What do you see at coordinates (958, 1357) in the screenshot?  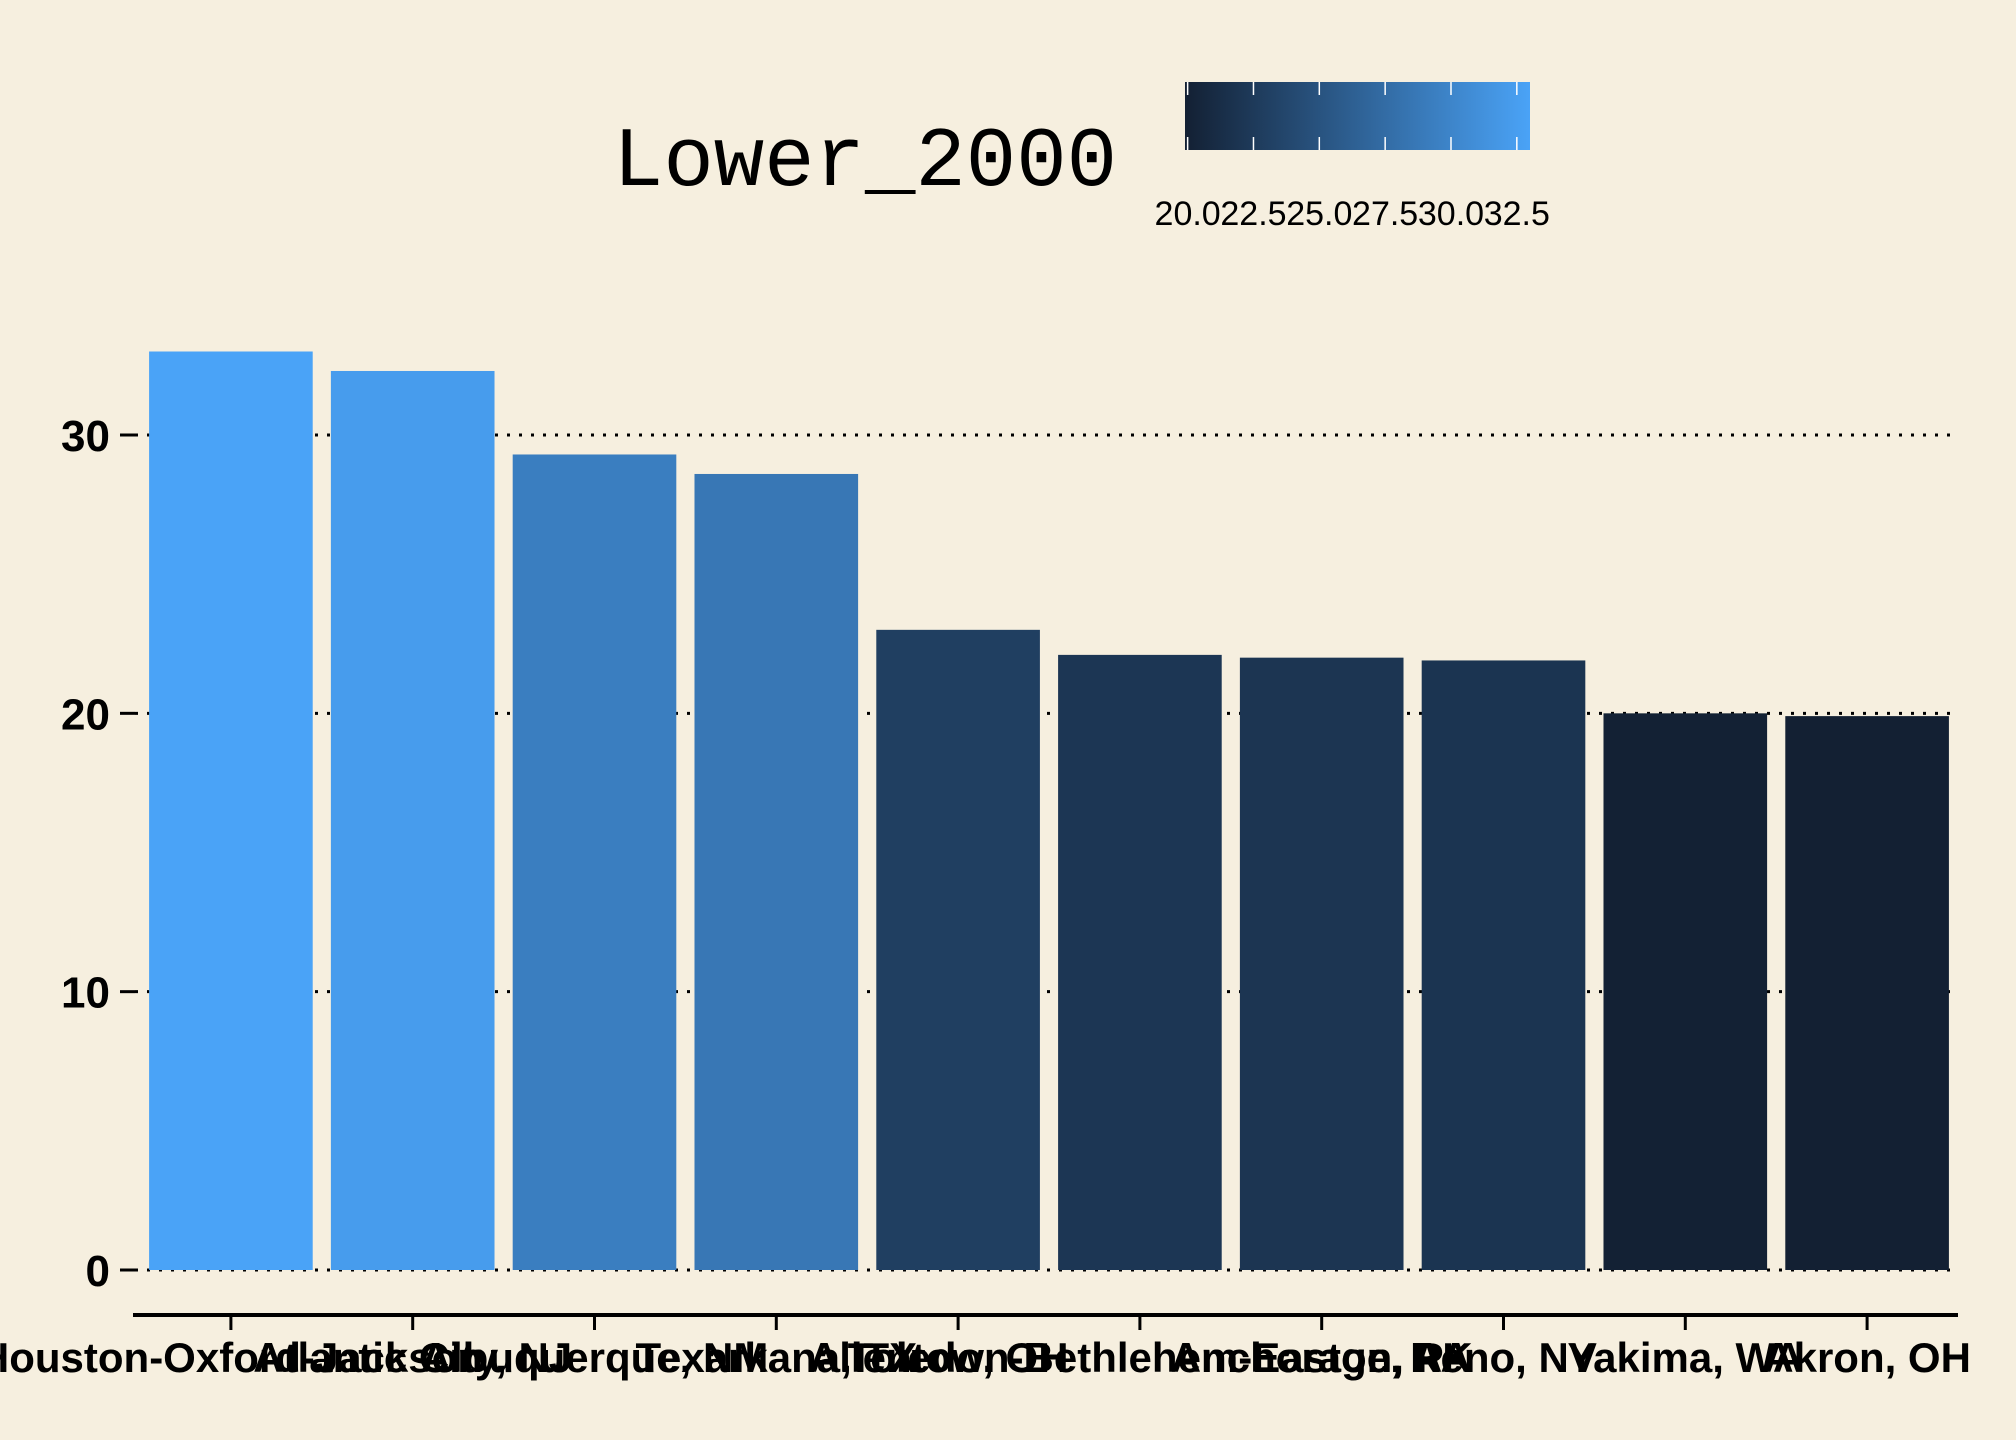 I see `x-tick-label: Toledo, OH` at bounding box center [958, 1357].